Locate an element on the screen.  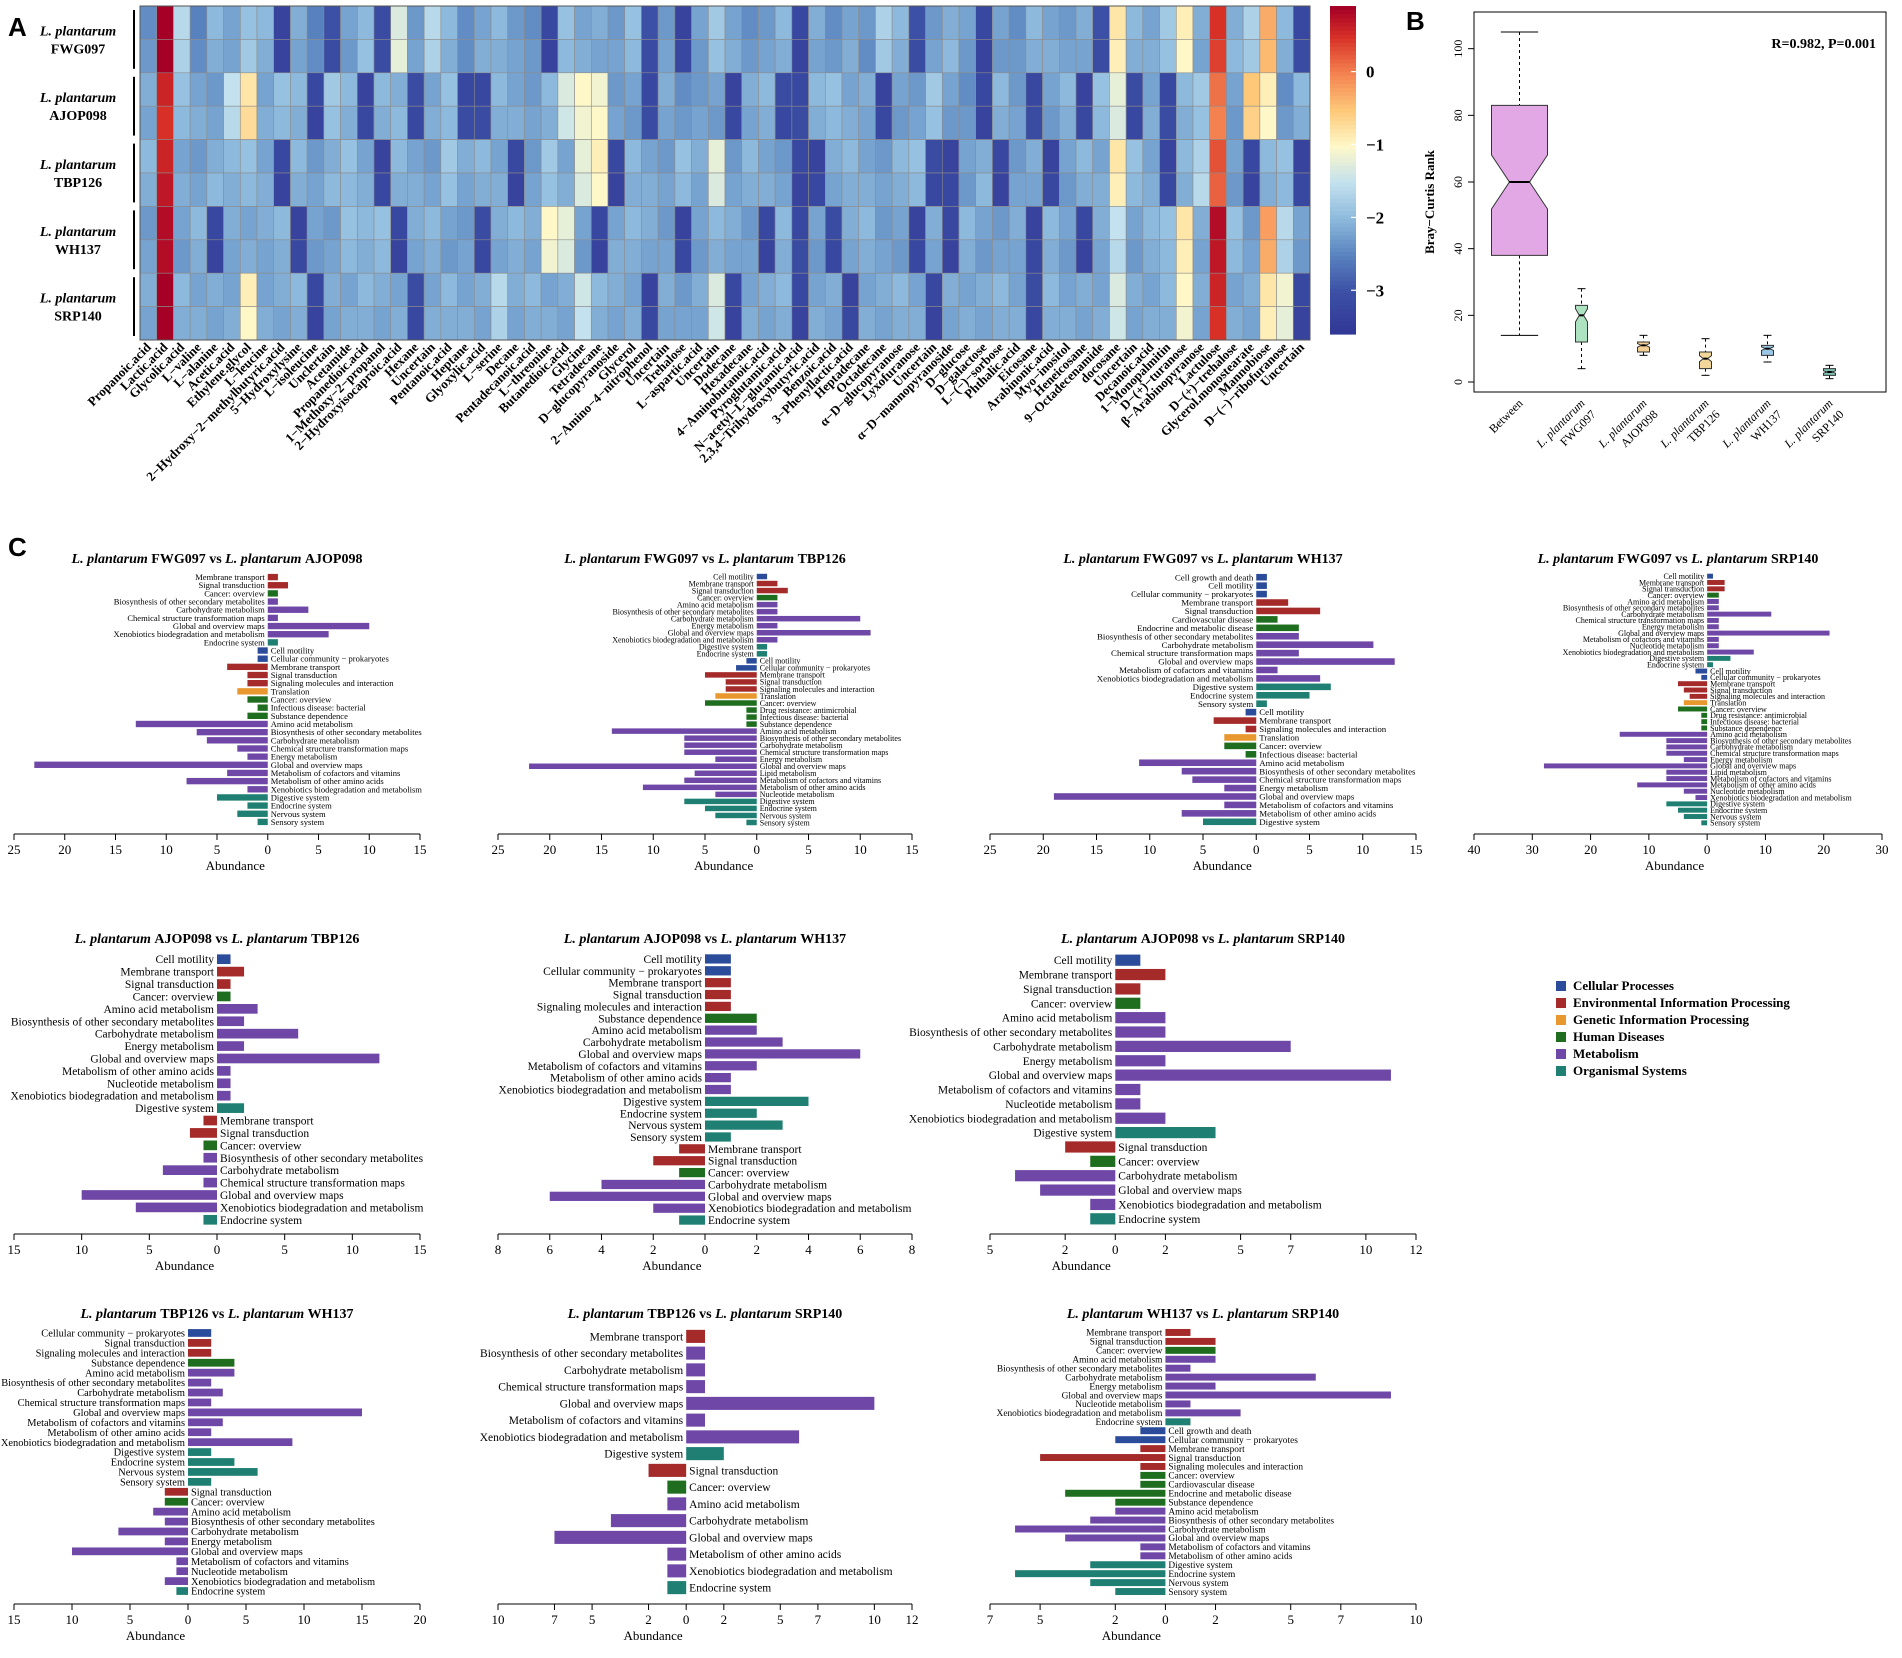
bar-label: Signaling molecules and interaction is located at coordinates (332, 683).